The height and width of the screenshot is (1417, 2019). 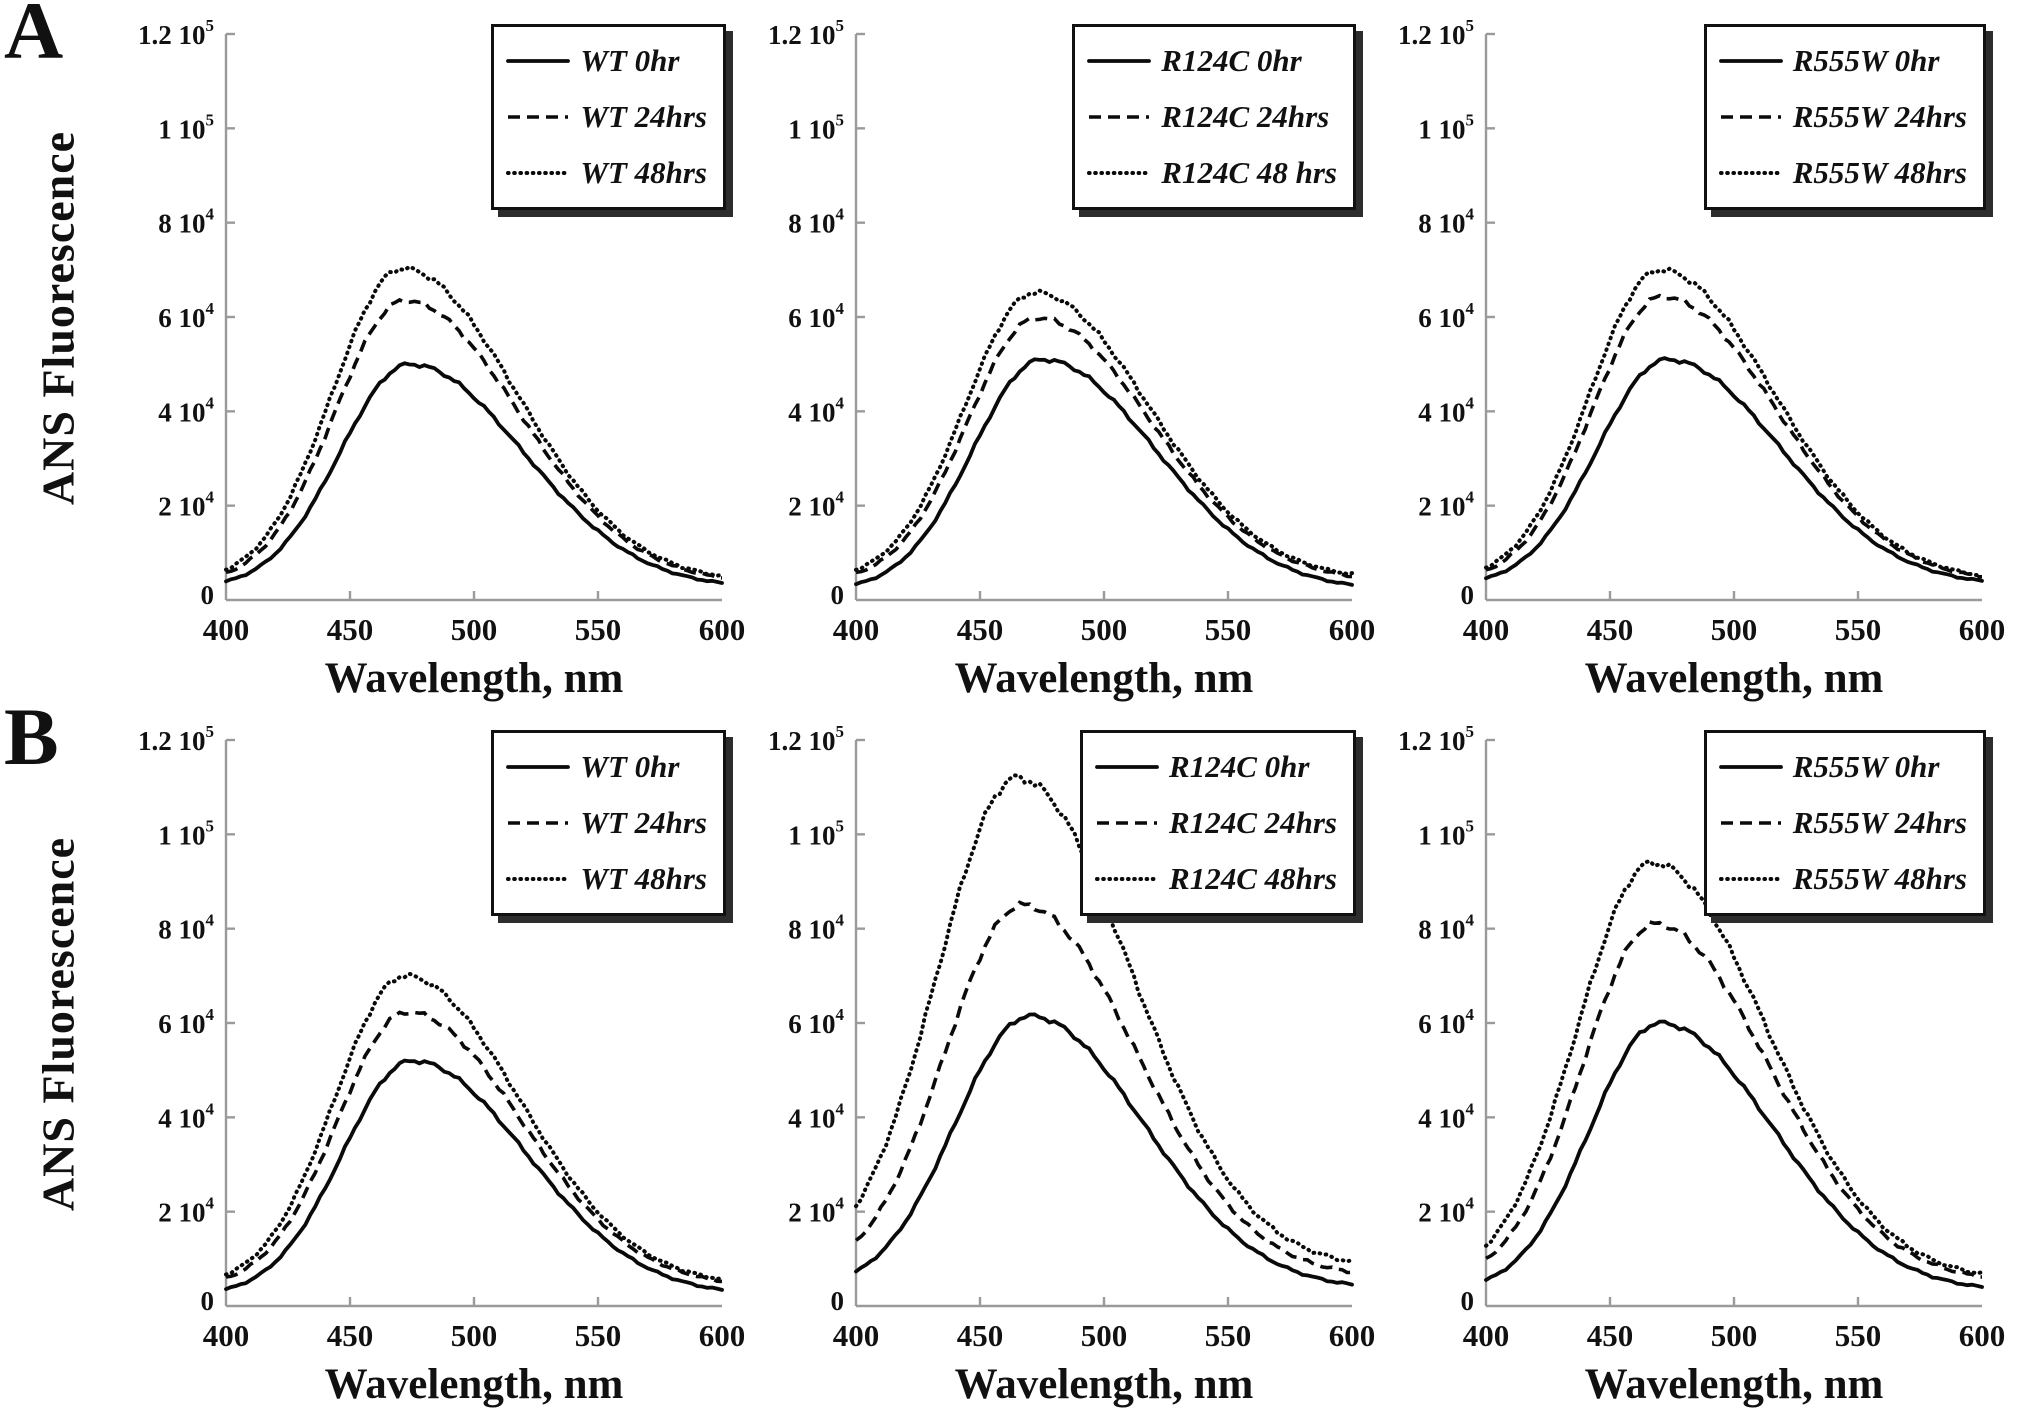 I want to click on x-tick-label: 400, so click(x=856, y=1335).